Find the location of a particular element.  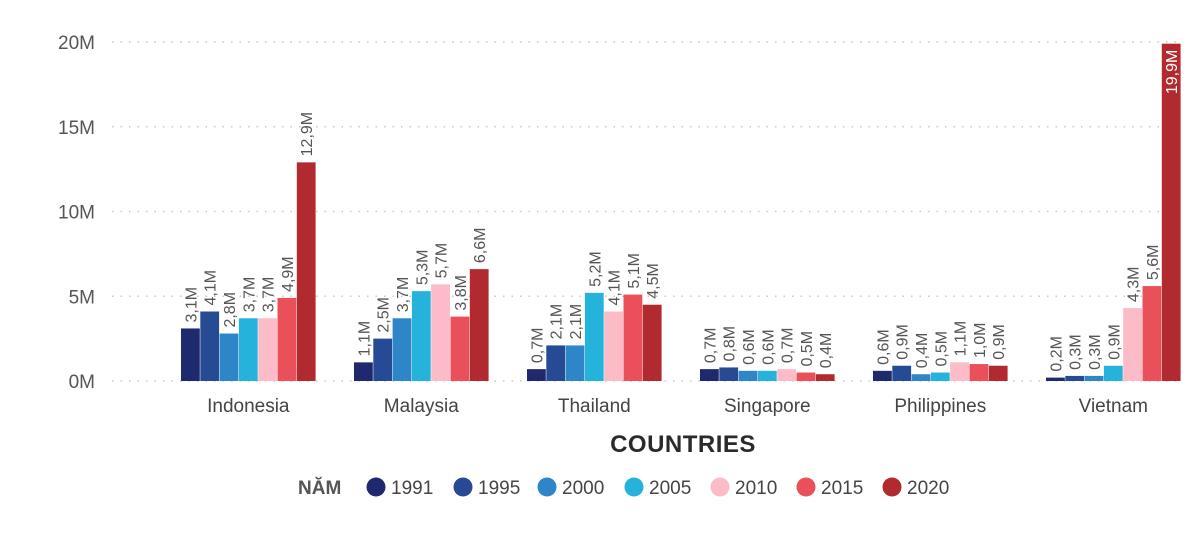

y-tick-label: 5M is located at coordinates (82, 297).